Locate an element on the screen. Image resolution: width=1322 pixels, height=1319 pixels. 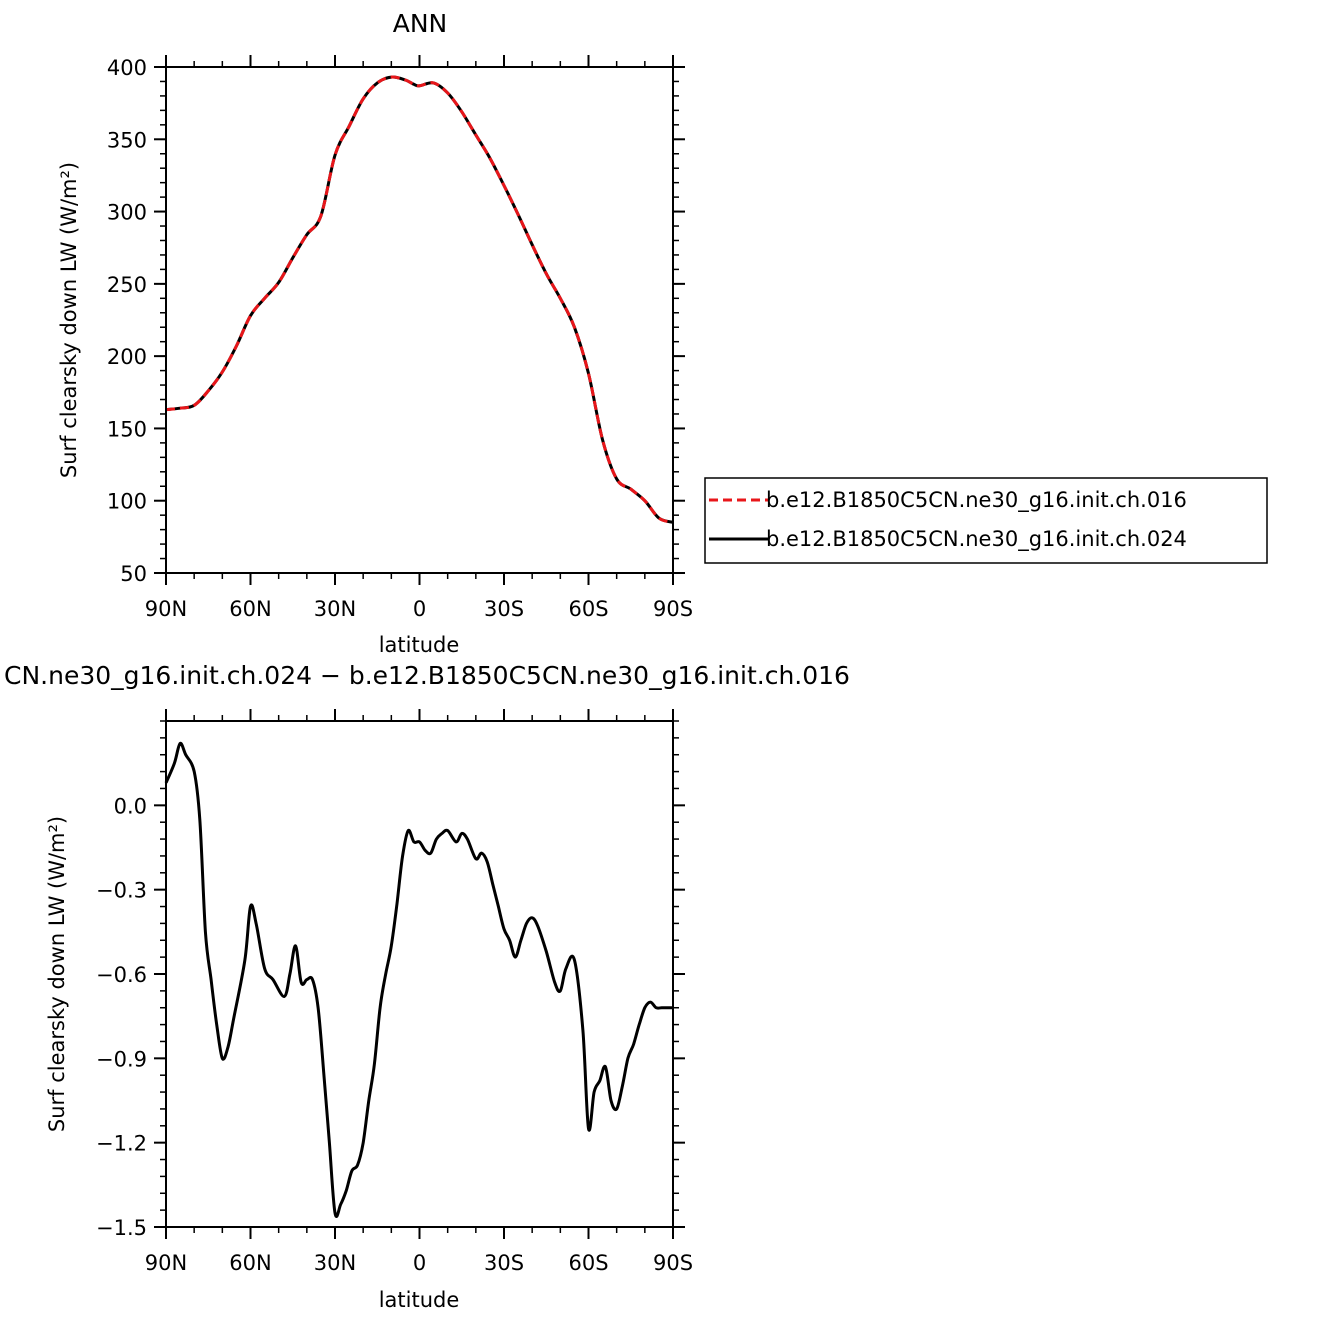
bottom-xtick-label-0: 90N is located at coordinates (166, 1263).